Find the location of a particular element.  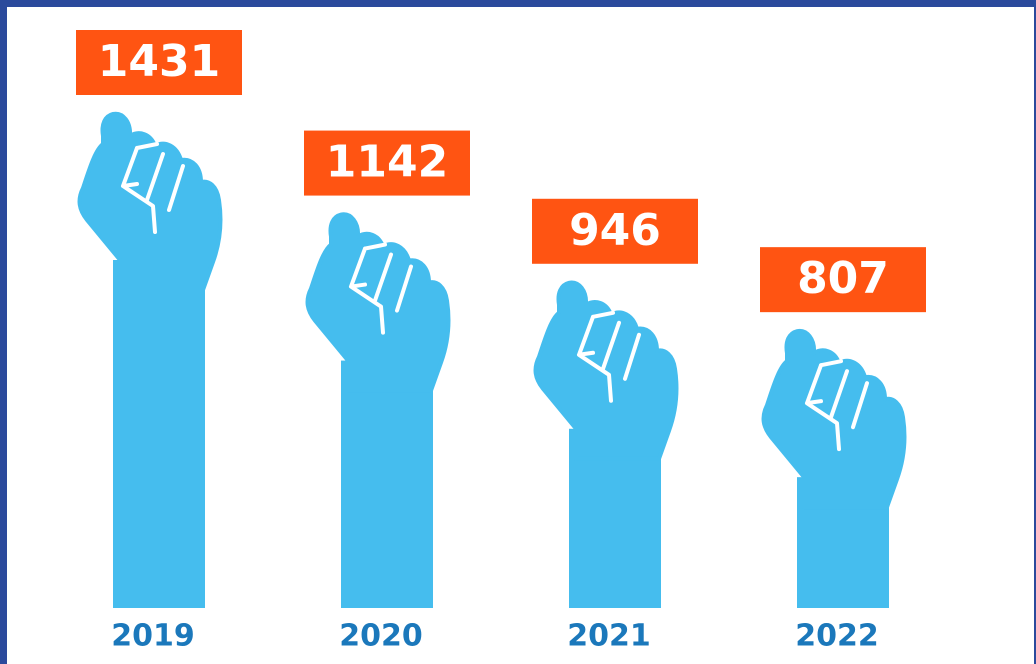

category-label: 2020 is located at coordinates (381, 636).